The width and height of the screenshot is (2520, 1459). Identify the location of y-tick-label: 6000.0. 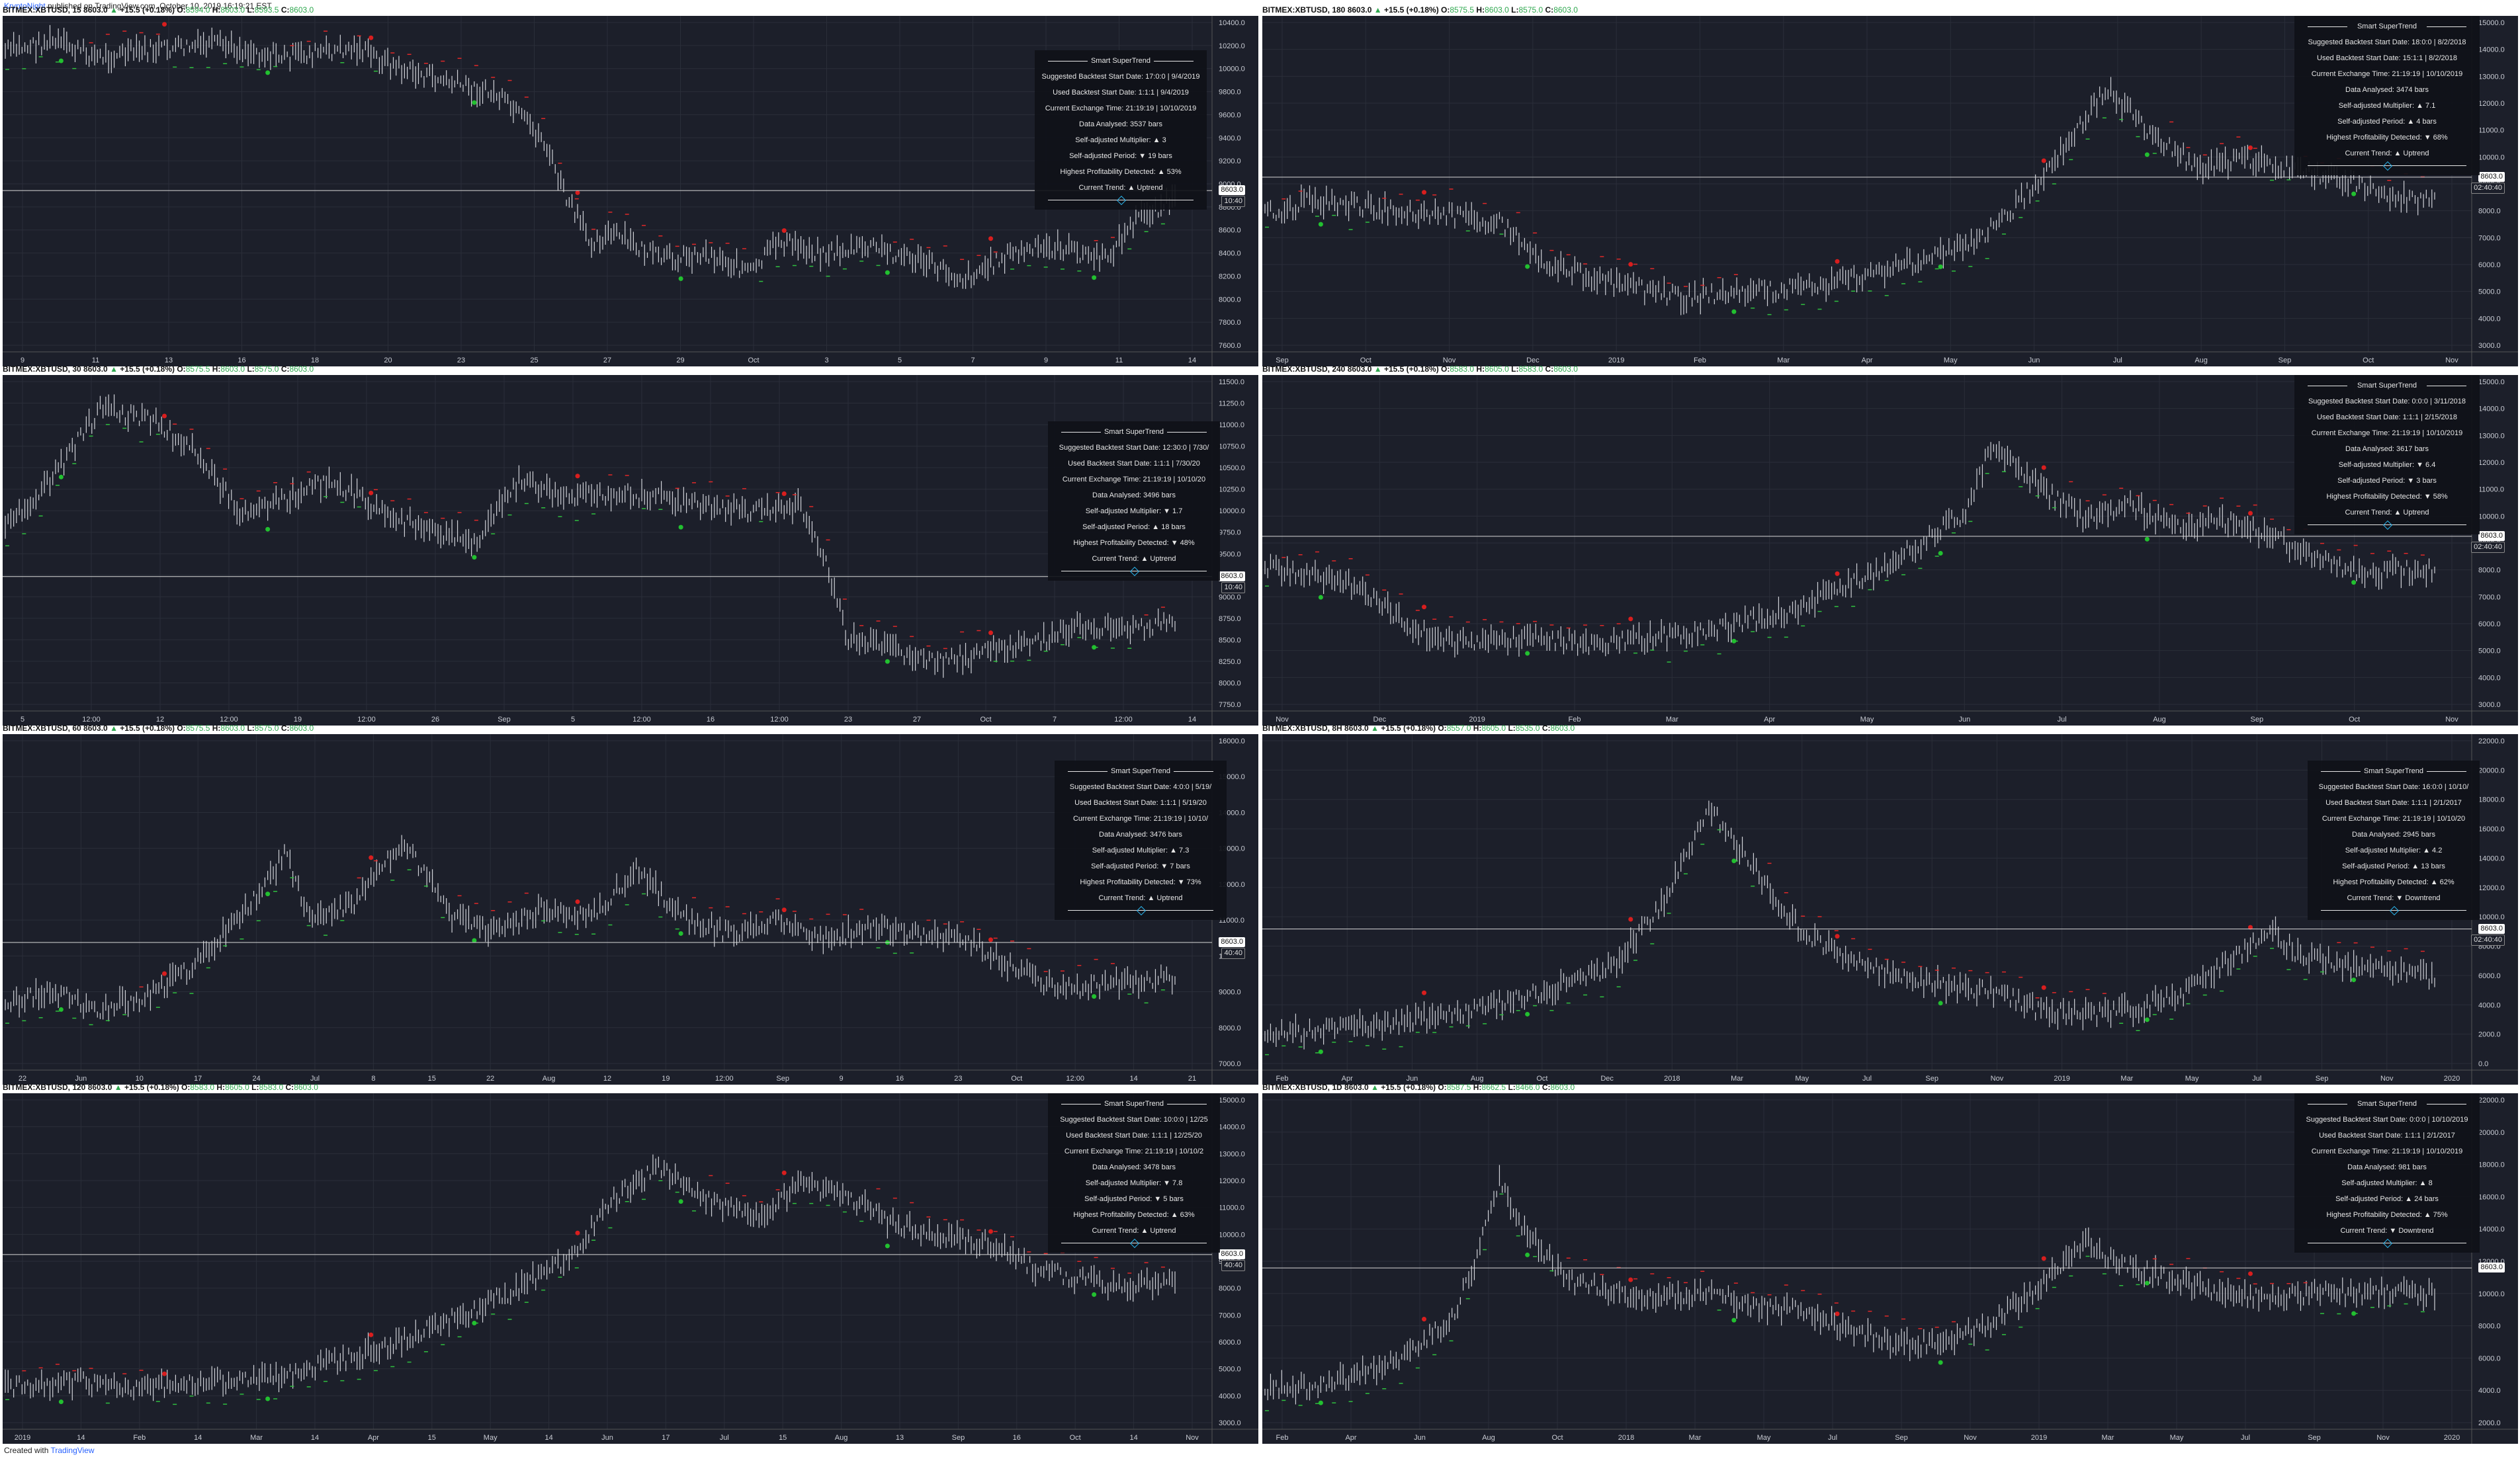
(1230, 1343).